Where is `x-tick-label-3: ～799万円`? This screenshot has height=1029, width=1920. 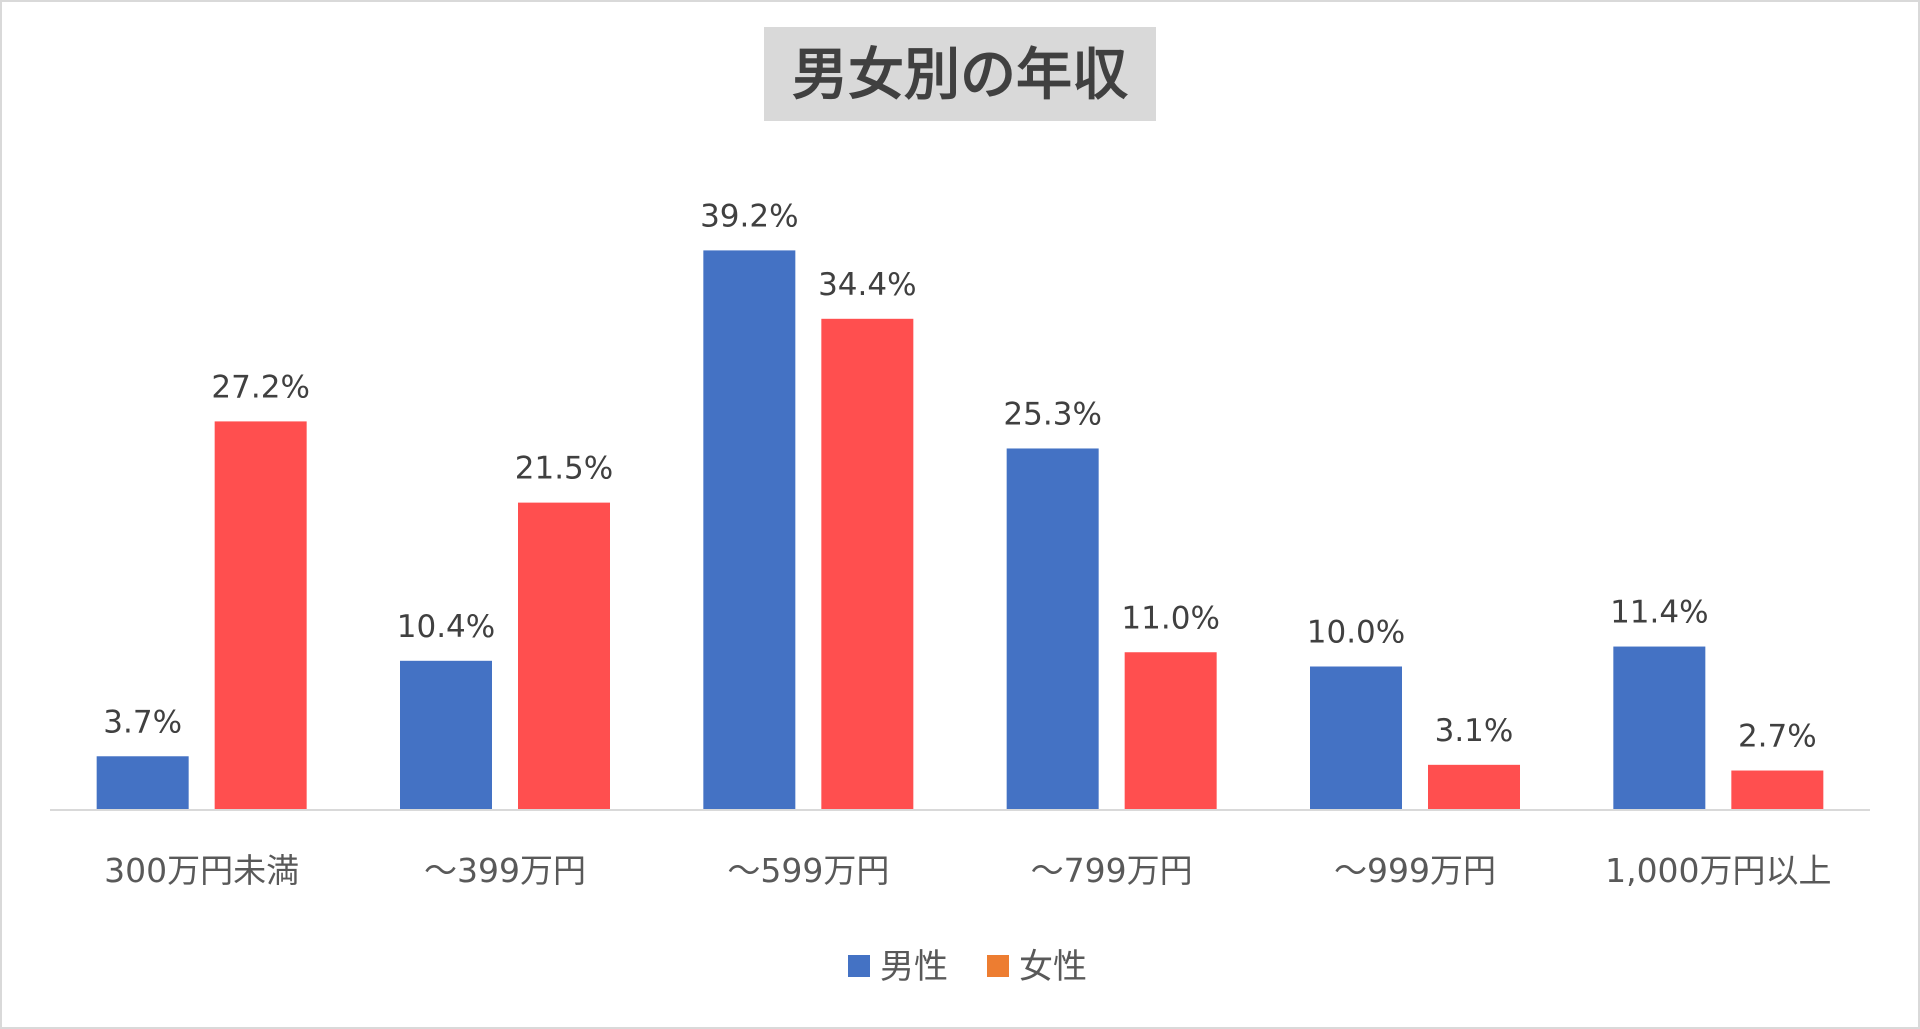
x-tick-label-3: ～799万円 is located at coordinates (1112, 870).